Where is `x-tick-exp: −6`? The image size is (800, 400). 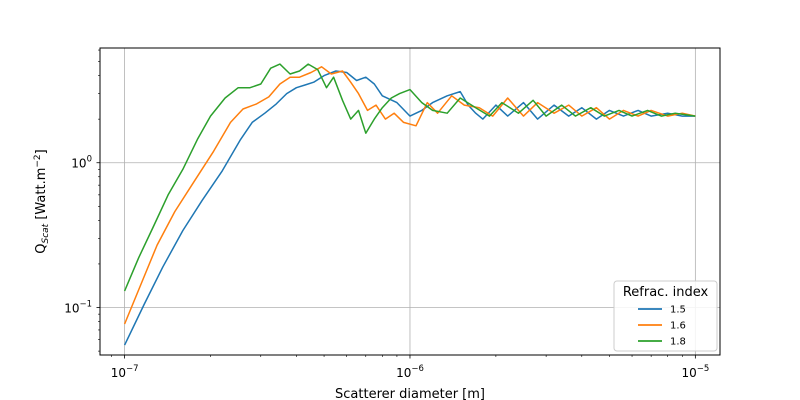
x-tick-exp: −6 is located at coordinates (417, 369).